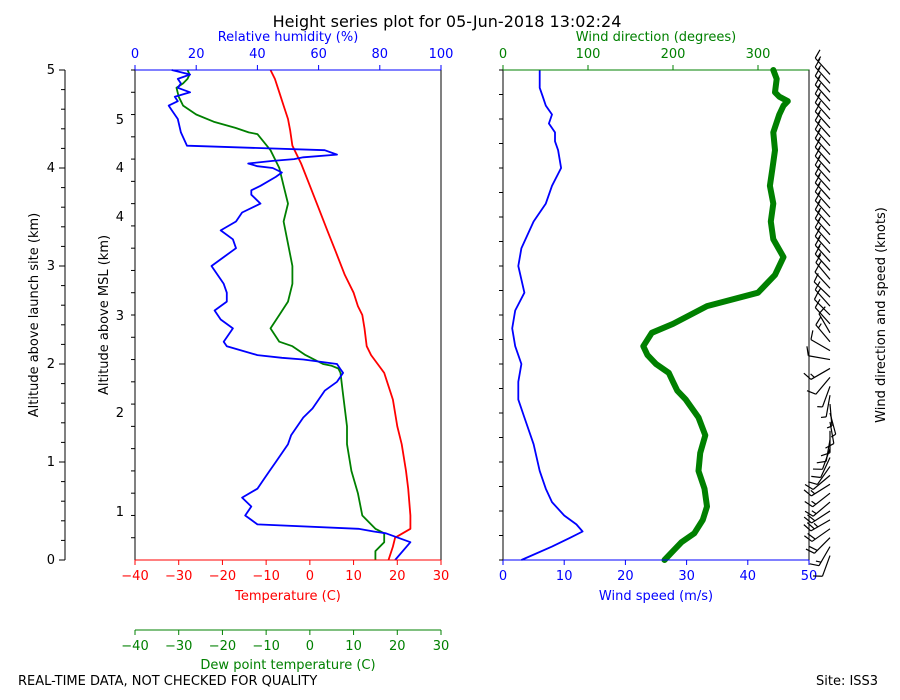 This screenshot has height=700, width=900. What do you see at coordinates (222, 646) in the screenshot?
I see `dewpoint-tick-label: −20` at bounding box center [222, 646].